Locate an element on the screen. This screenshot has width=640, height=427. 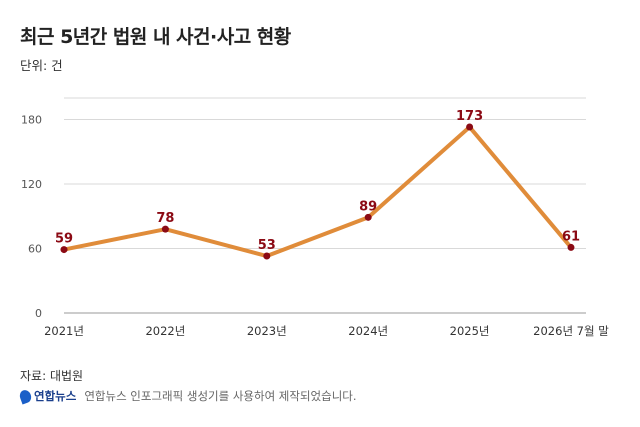
y-tick-label: 180 is located at coordinates (31, 120).